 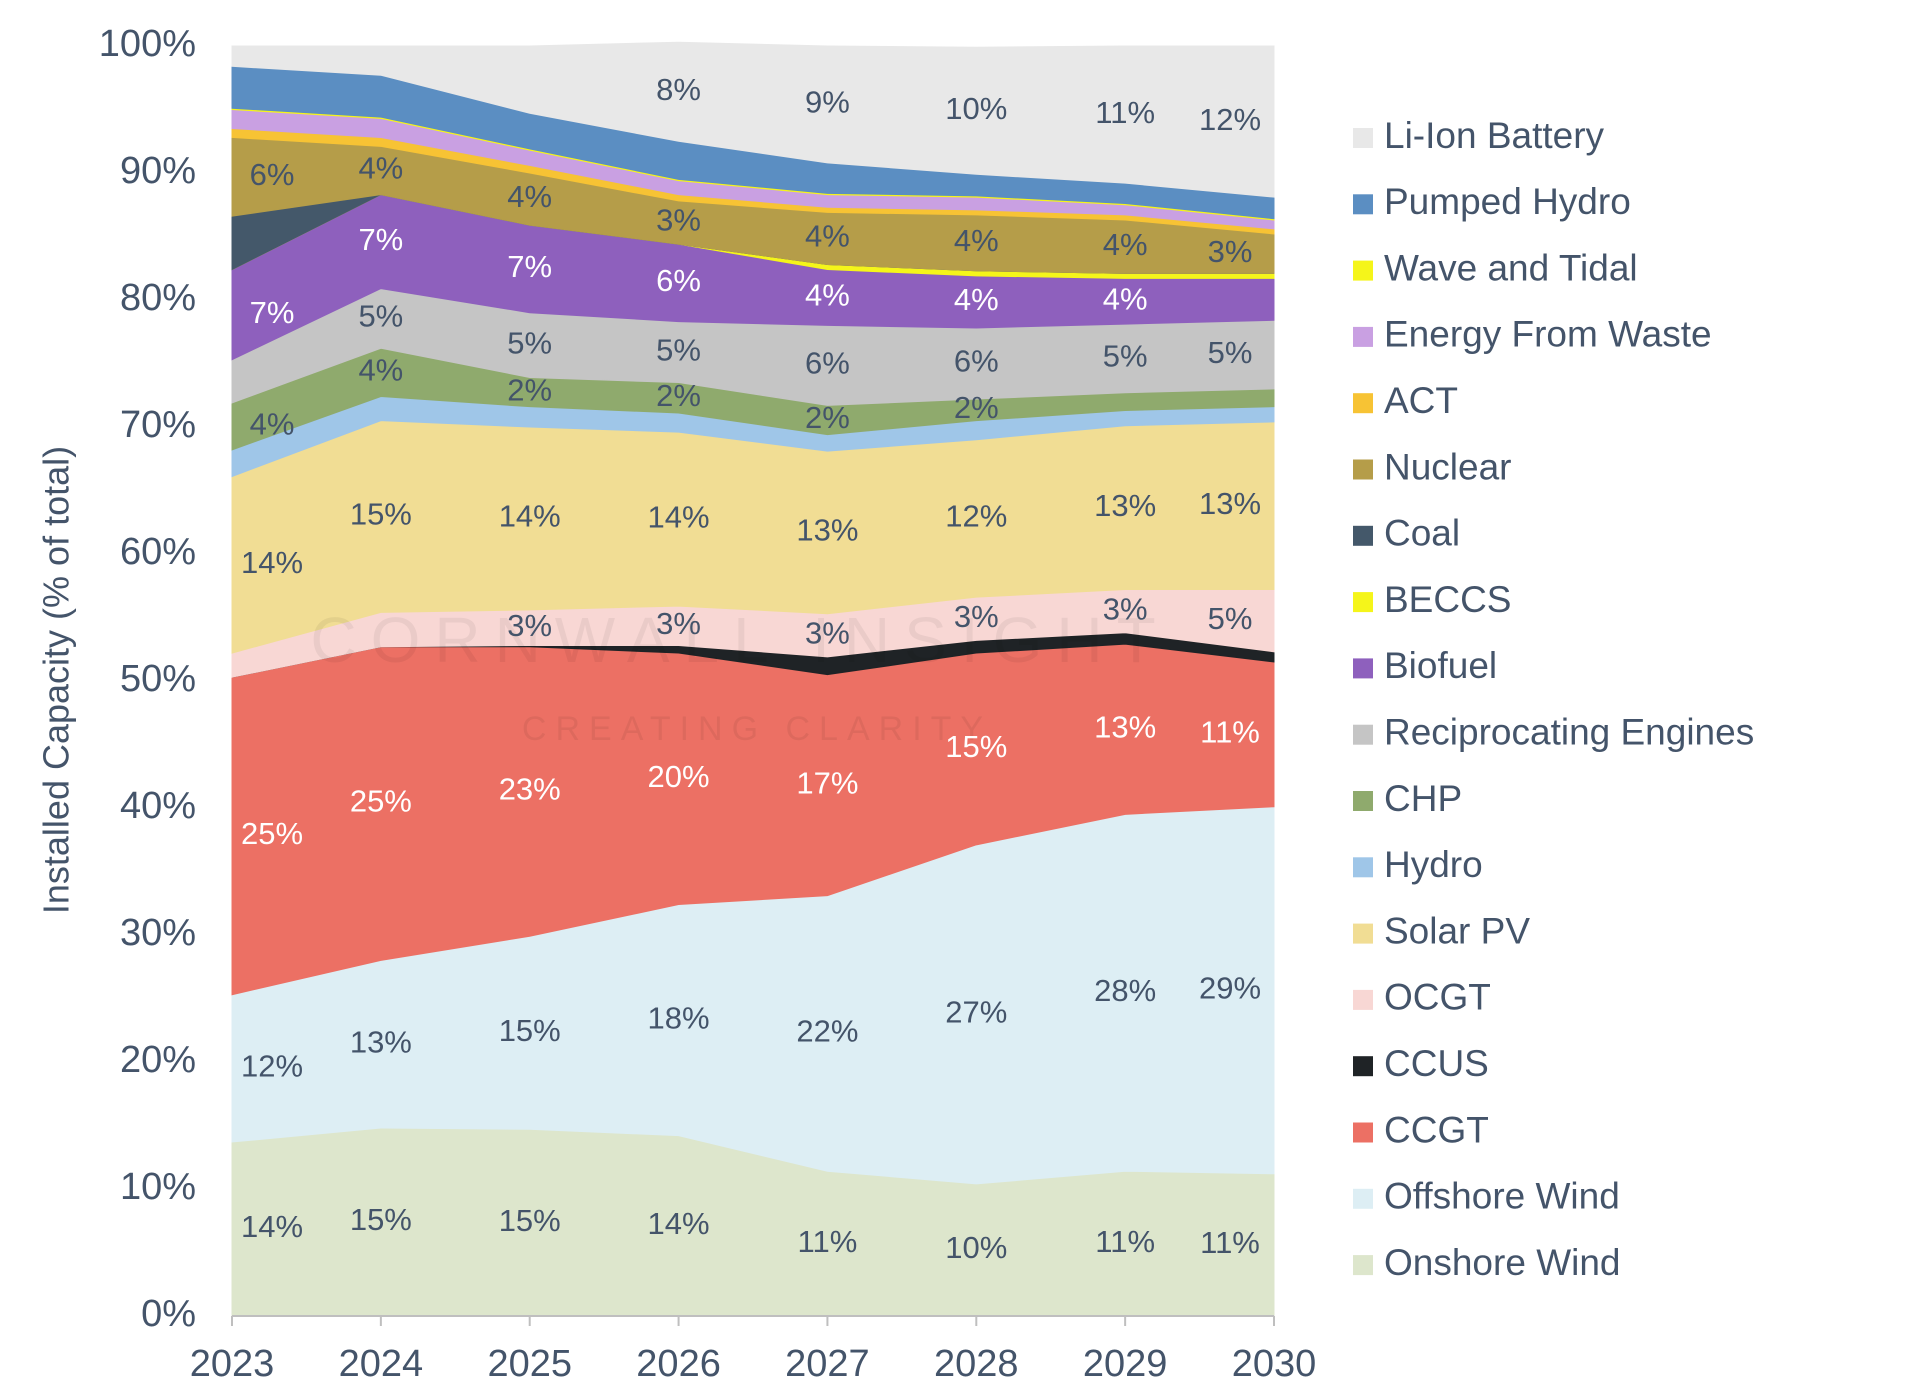 I want to click on data-label: 9%, so click(x=827, y=102).